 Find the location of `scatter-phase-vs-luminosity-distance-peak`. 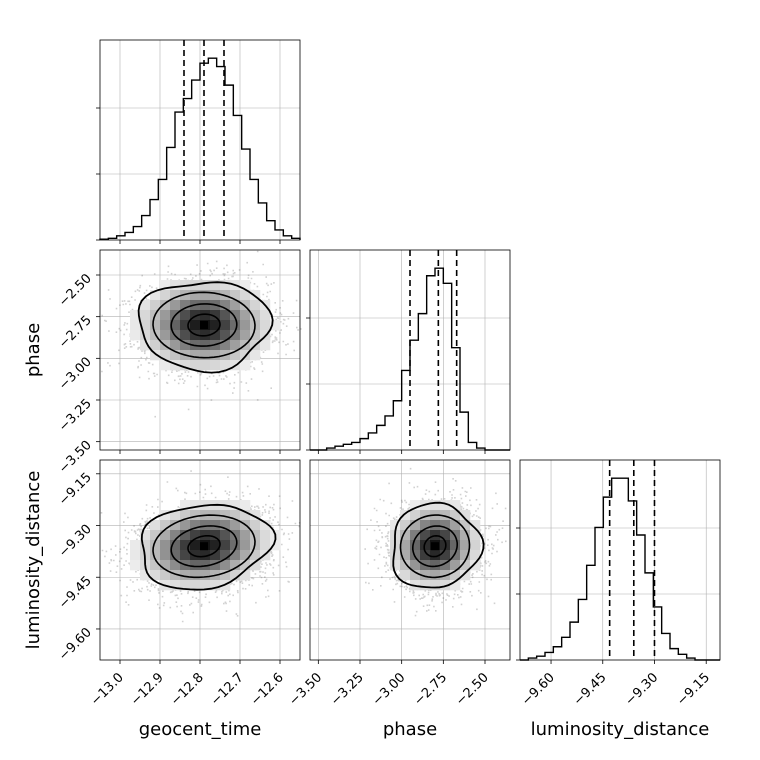

scatter-phase-vs-luminosity-distance-peak is located at coordinates (435, 546).